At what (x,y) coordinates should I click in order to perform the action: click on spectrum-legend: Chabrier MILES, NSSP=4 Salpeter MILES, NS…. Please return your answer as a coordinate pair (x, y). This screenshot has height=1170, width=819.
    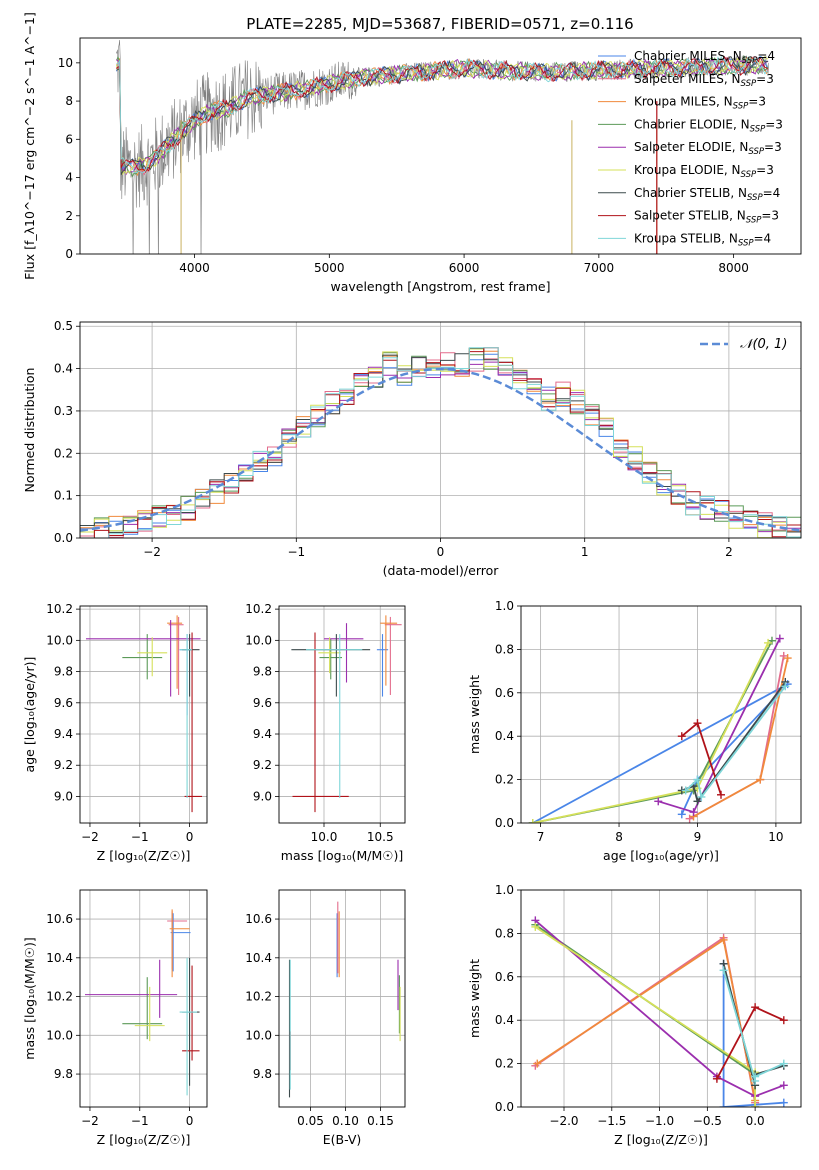
    Looking at the image, I should click on (690, 148).